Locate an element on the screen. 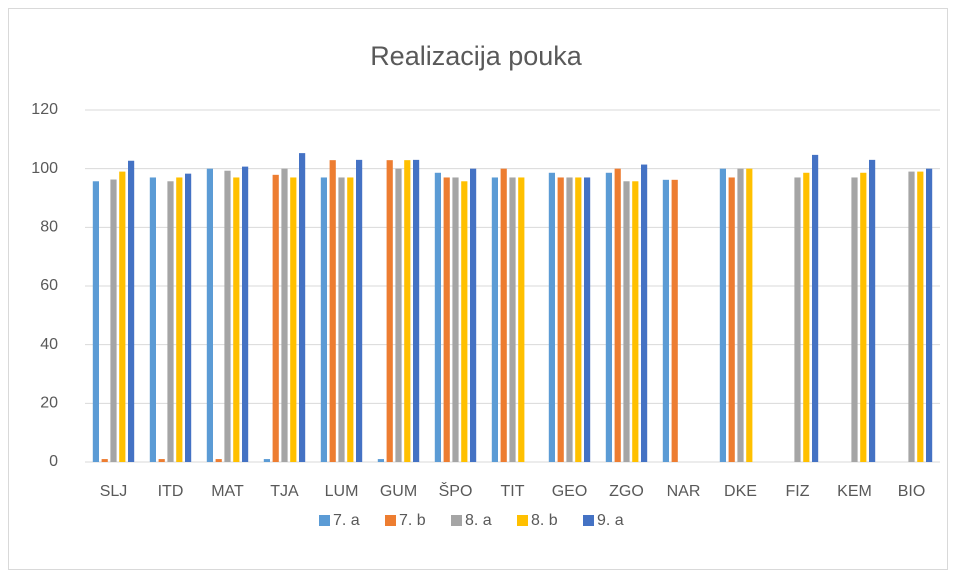 The image size is (953, 578). x-tick-label: GEO is located at coordinates (570, 491).